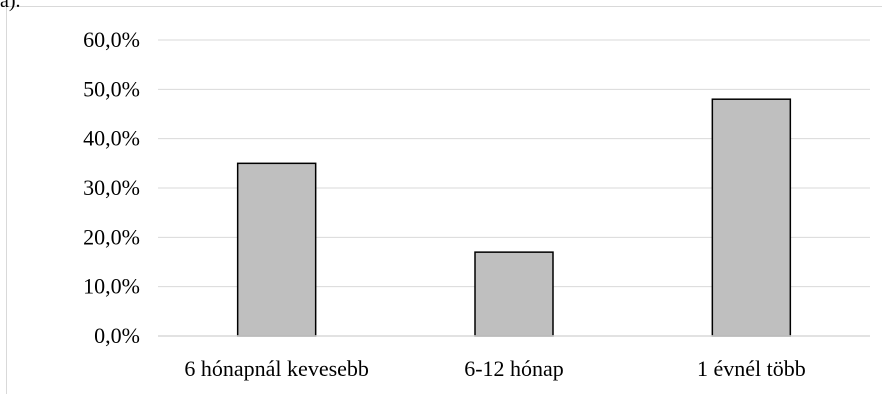  I want to click on y-tick-label: 0,0%, so click(117, 335).